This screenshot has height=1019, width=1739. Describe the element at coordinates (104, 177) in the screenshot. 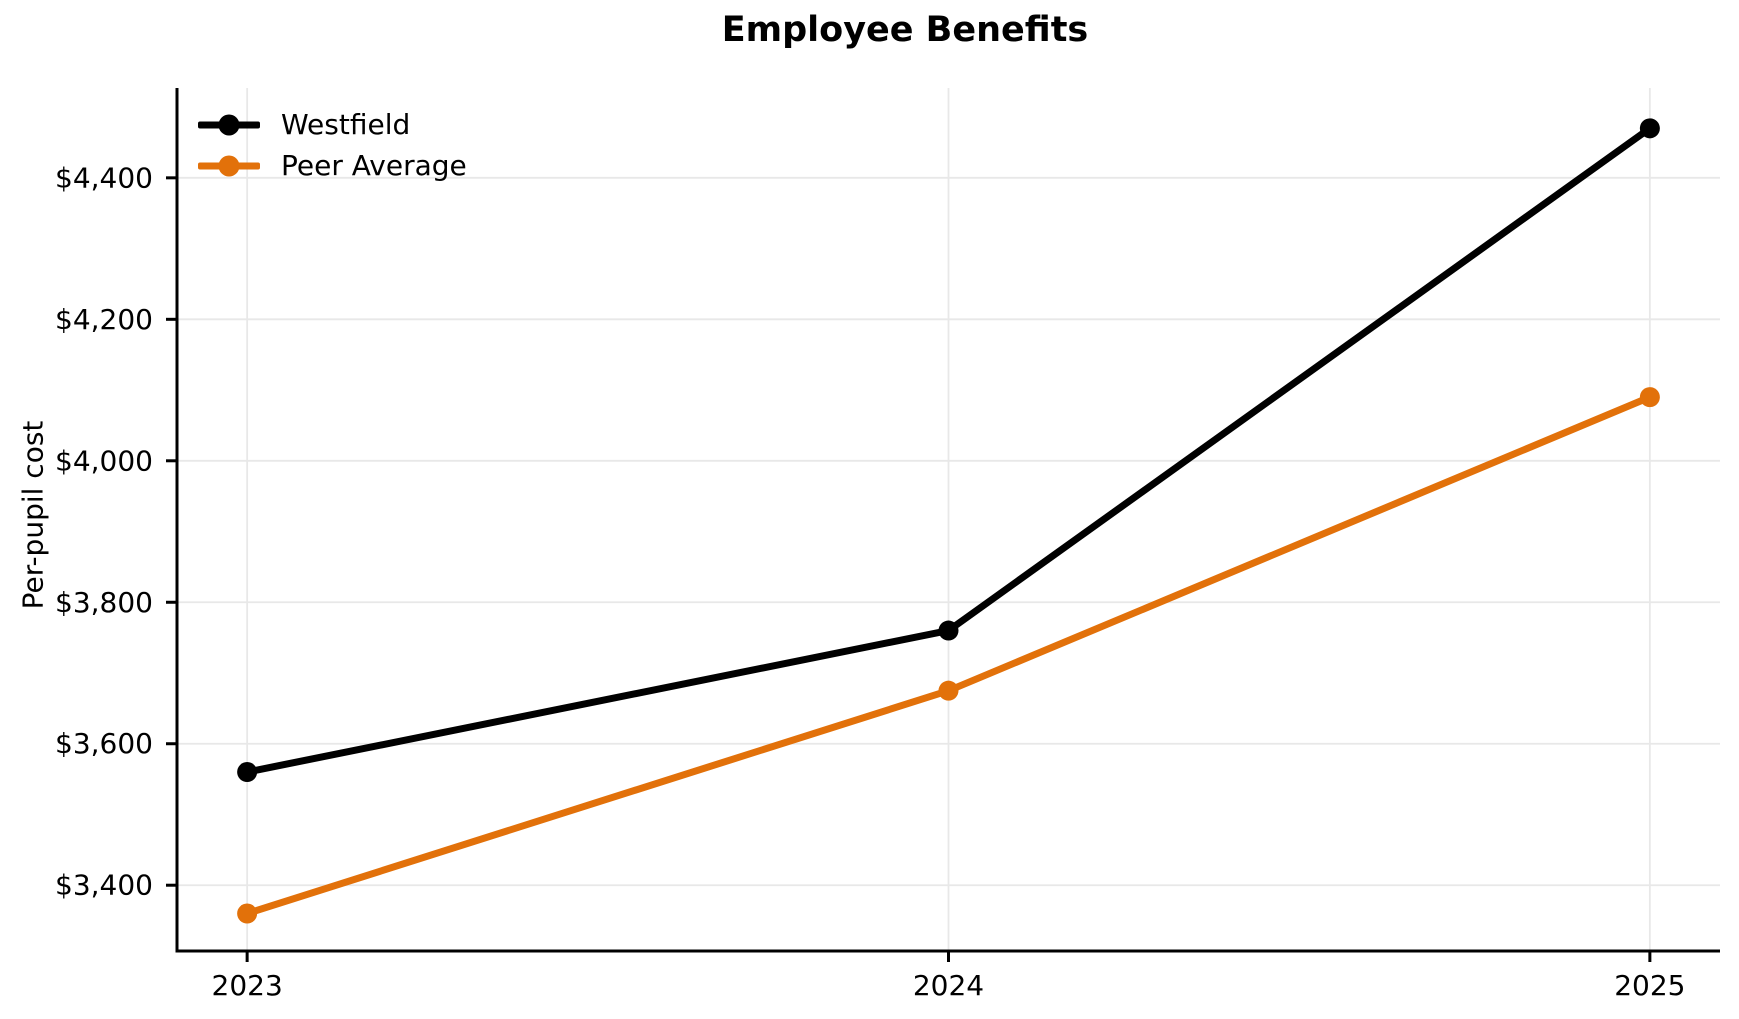

I see `y-tick-label: $4,400` at that location.